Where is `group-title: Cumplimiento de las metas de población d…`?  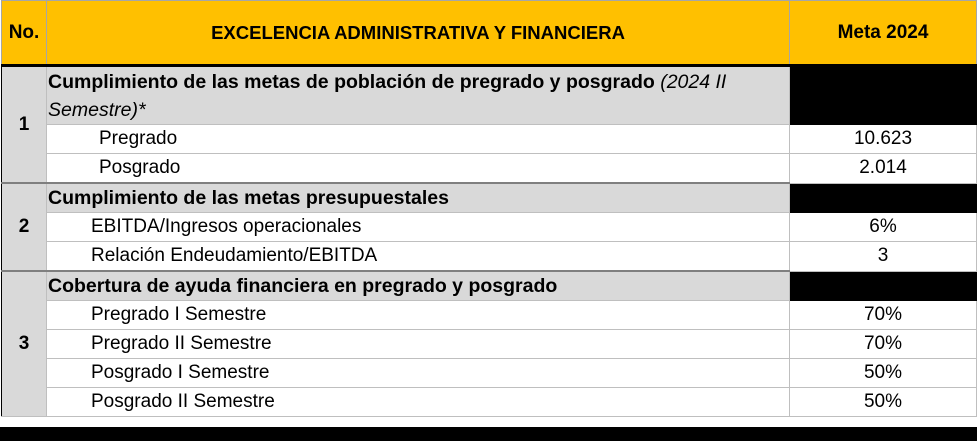
group-title: Cumplimiento de las metas de población d… is located at coordinates (418, 94).